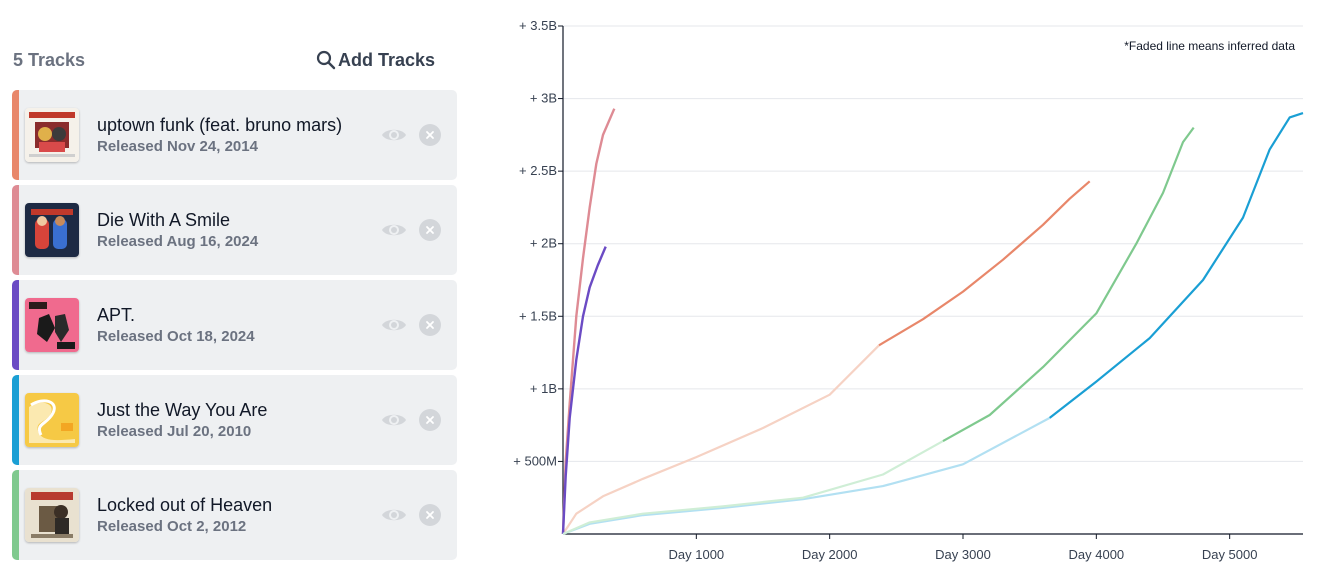 This screenshot has height=567, width=1327. I want to click on track-info: Die With A Smile Released Aug 16, 2024, so click(239, 230).